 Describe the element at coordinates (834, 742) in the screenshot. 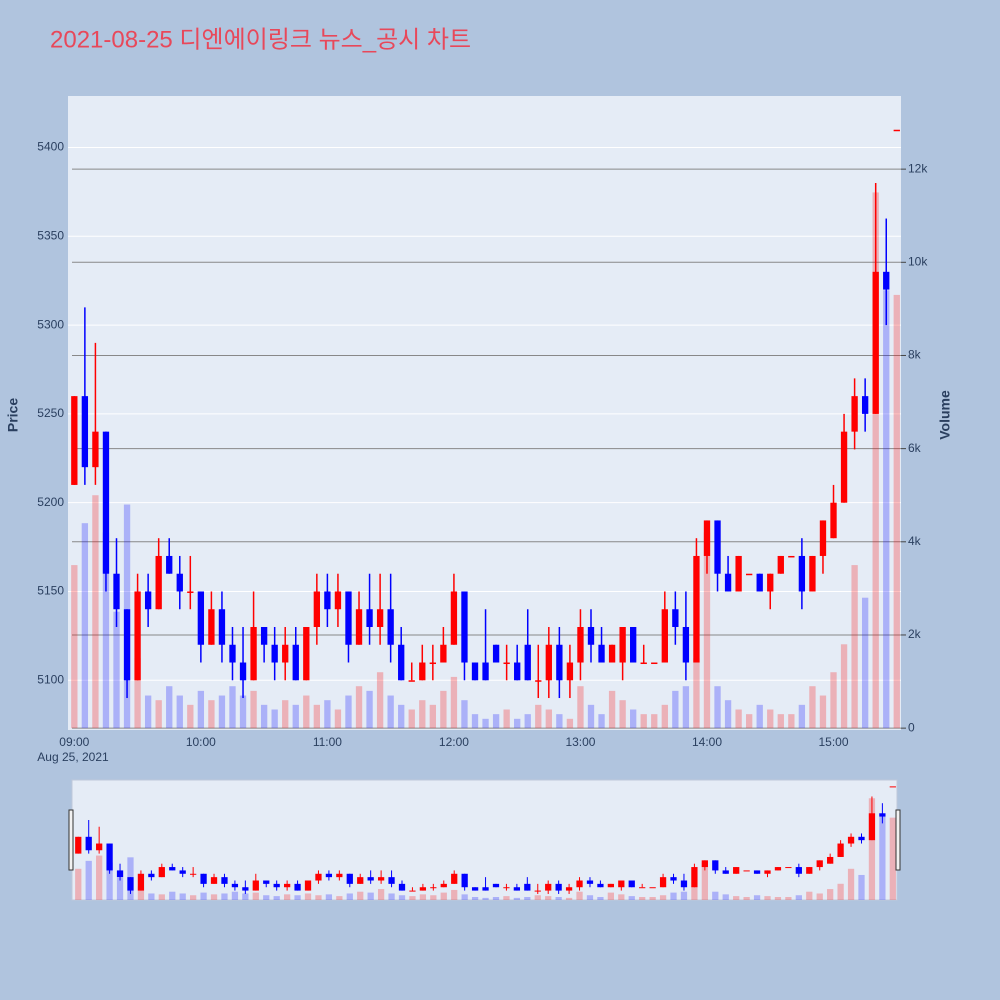

I see `x-tick-label: 15:00` at that location.